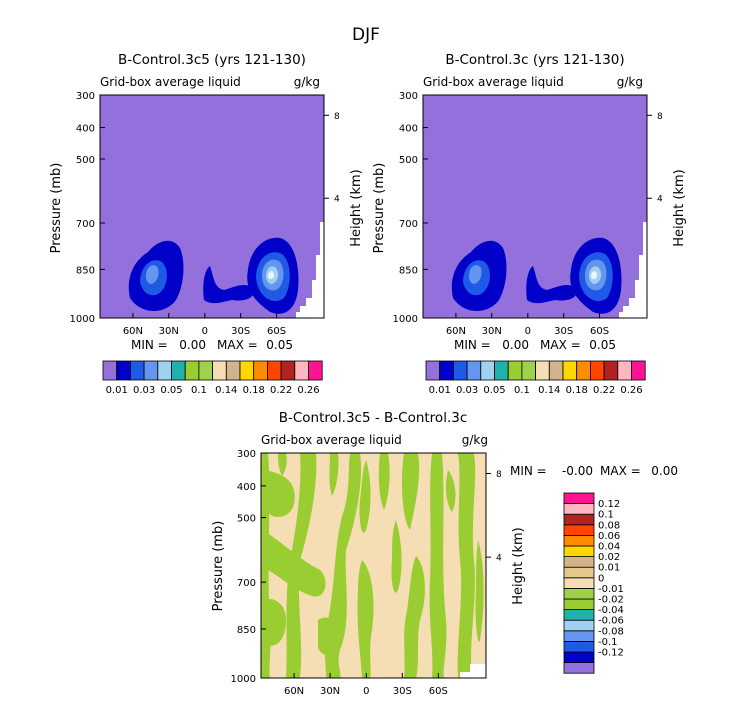 The height and width of the screenshot is (702, 733). I want to click on panel-b-contour-0.14-east, so click(594, 275).